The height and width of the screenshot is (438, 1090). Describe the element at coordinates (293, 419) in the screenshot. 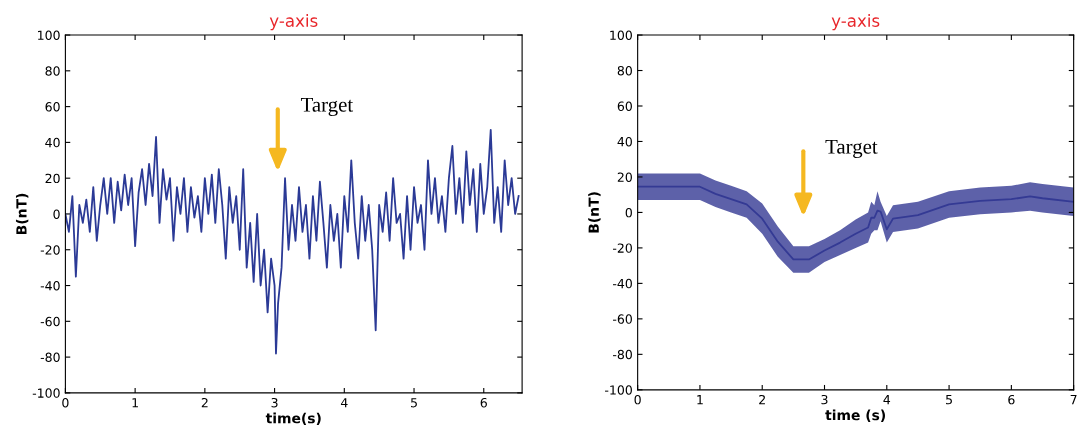

I see `x-axis-title: time(s)` at that location.